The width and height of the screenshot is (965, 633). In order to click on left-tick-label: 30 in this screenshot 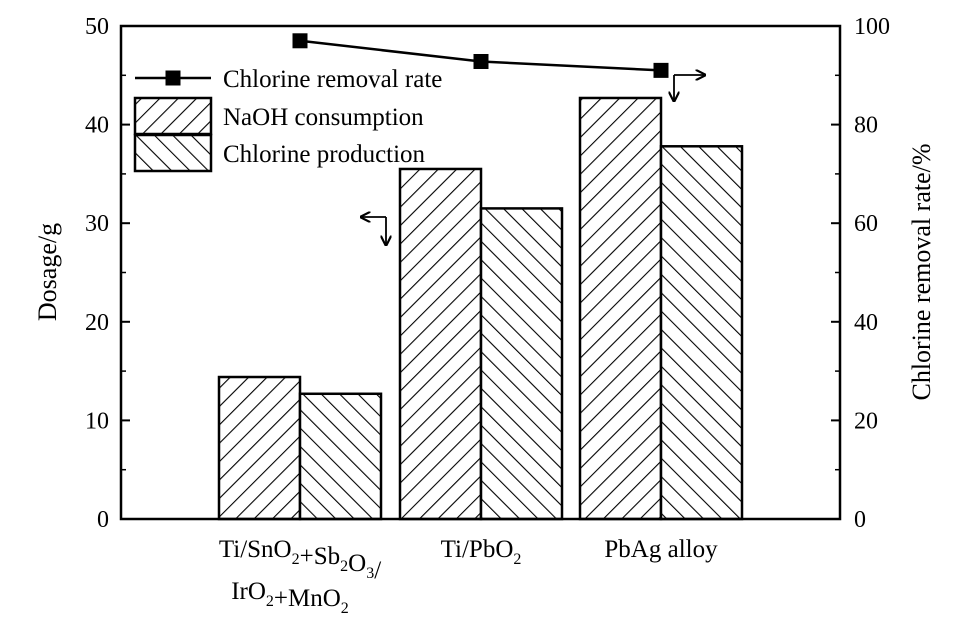, I will do `click(97, 224)`.